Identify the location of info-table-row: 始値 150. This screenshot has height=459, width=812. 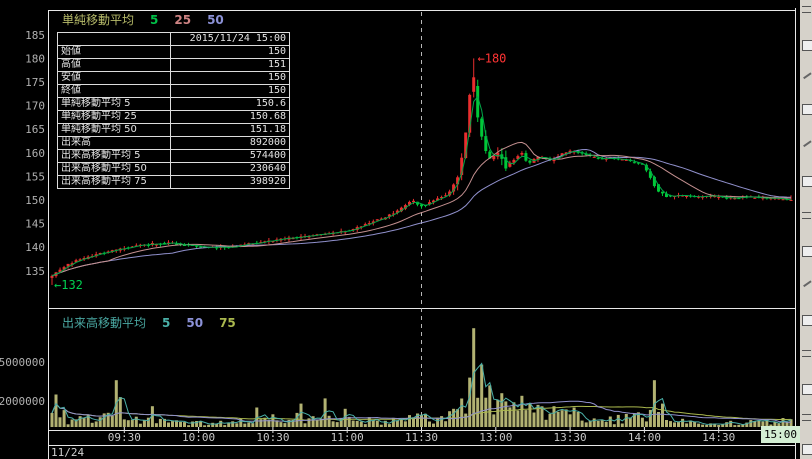
(173, 52).